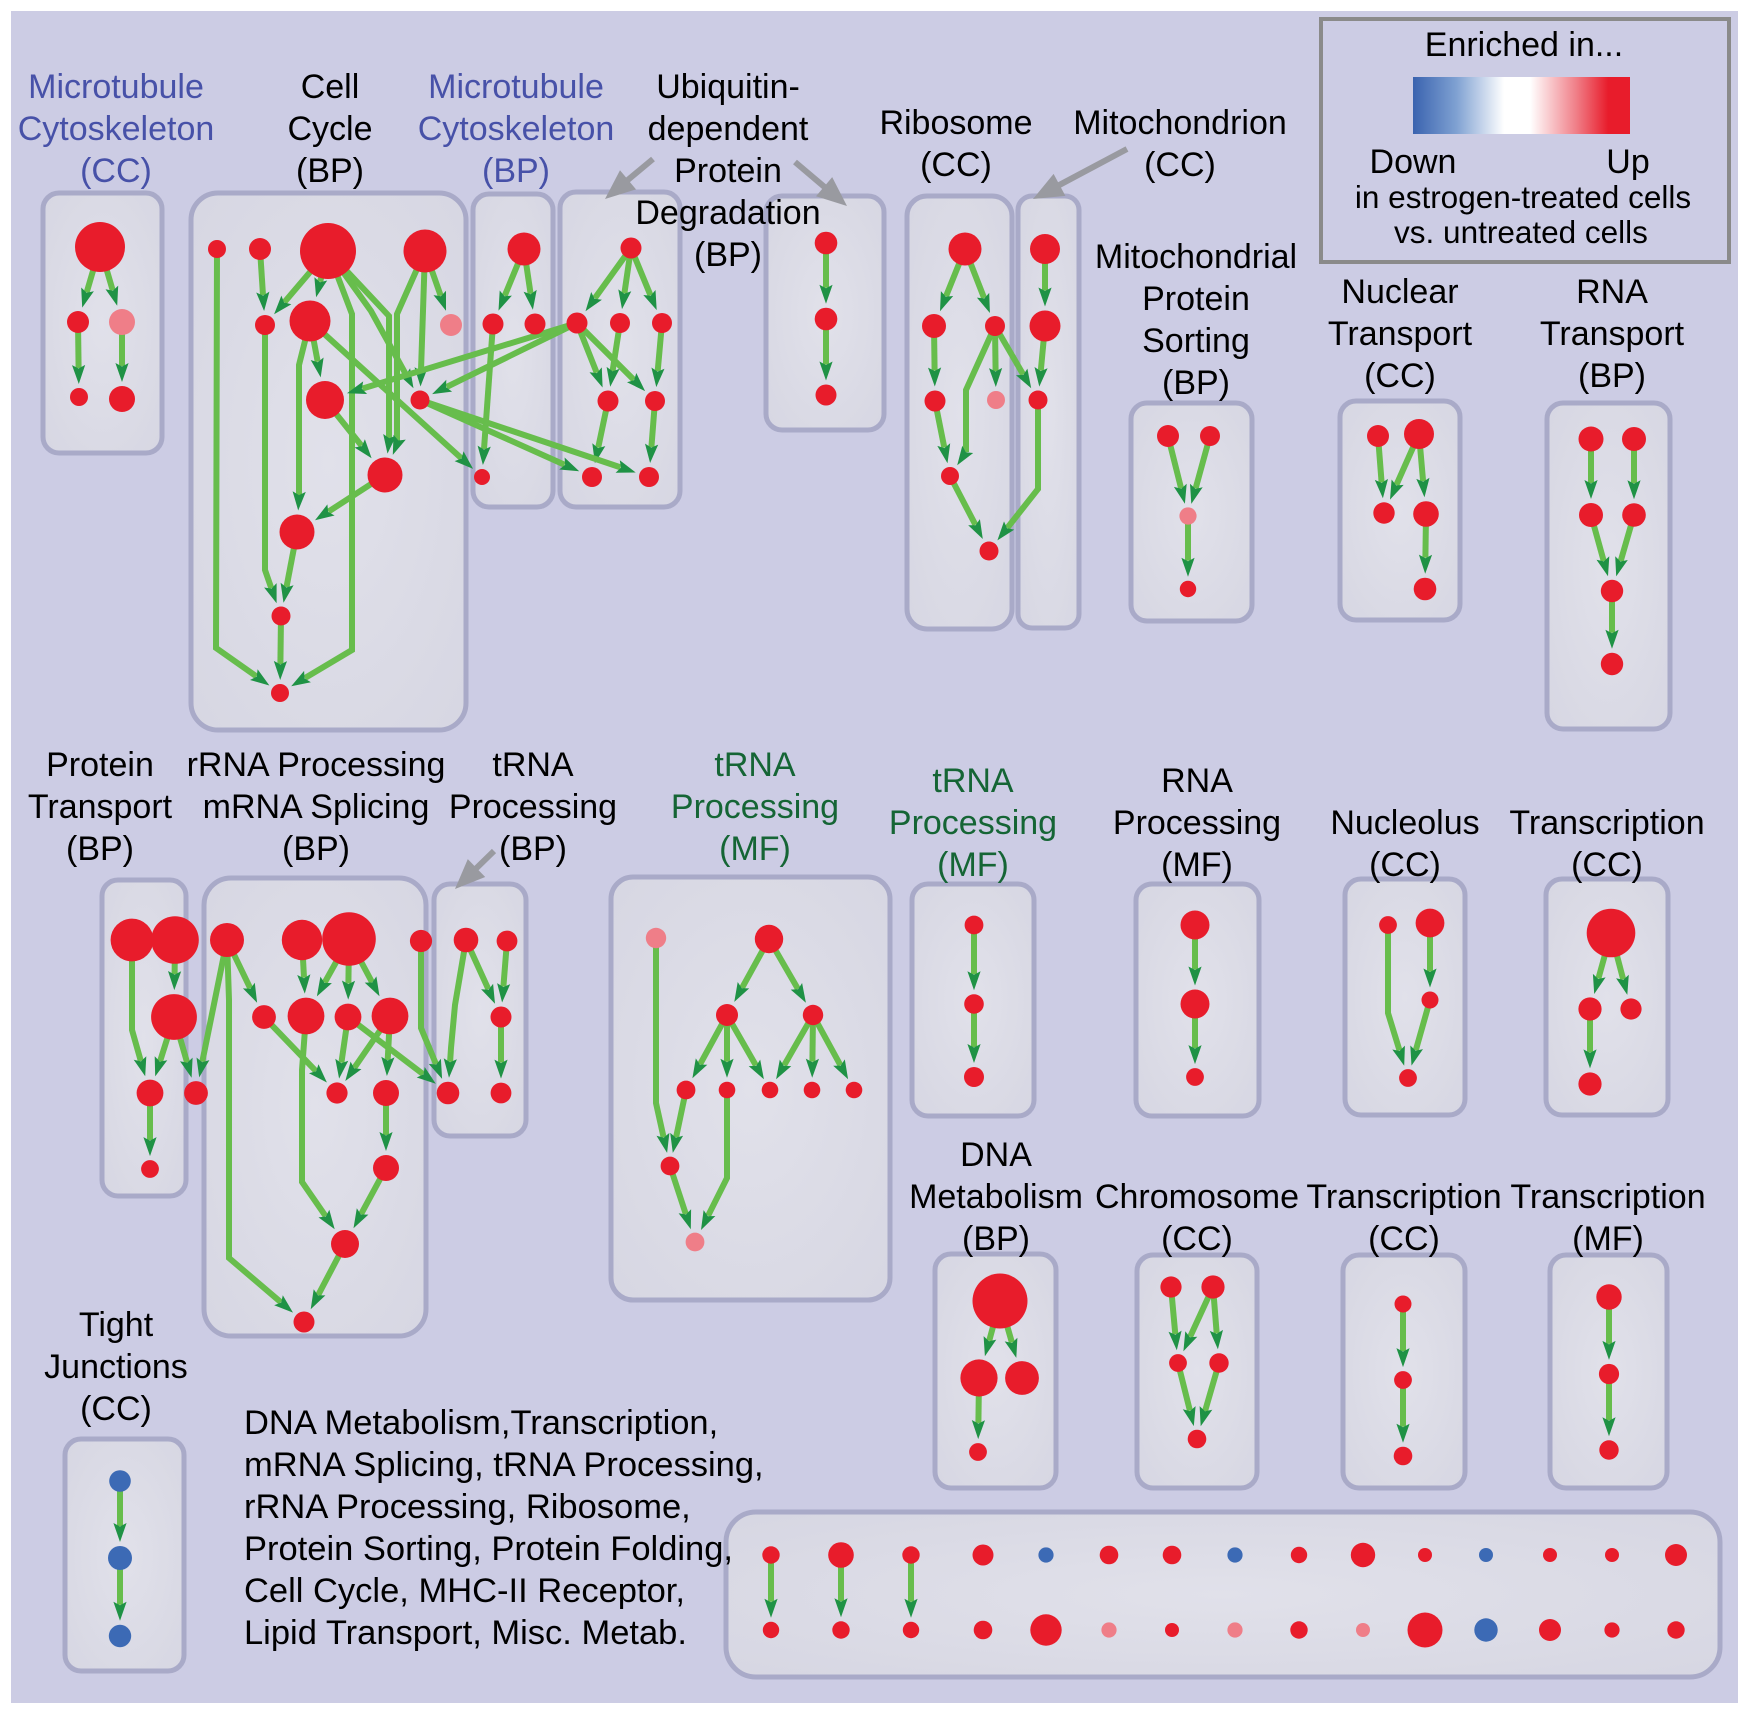  I want to click on svg-text: Junctions, so click(116, 1367).